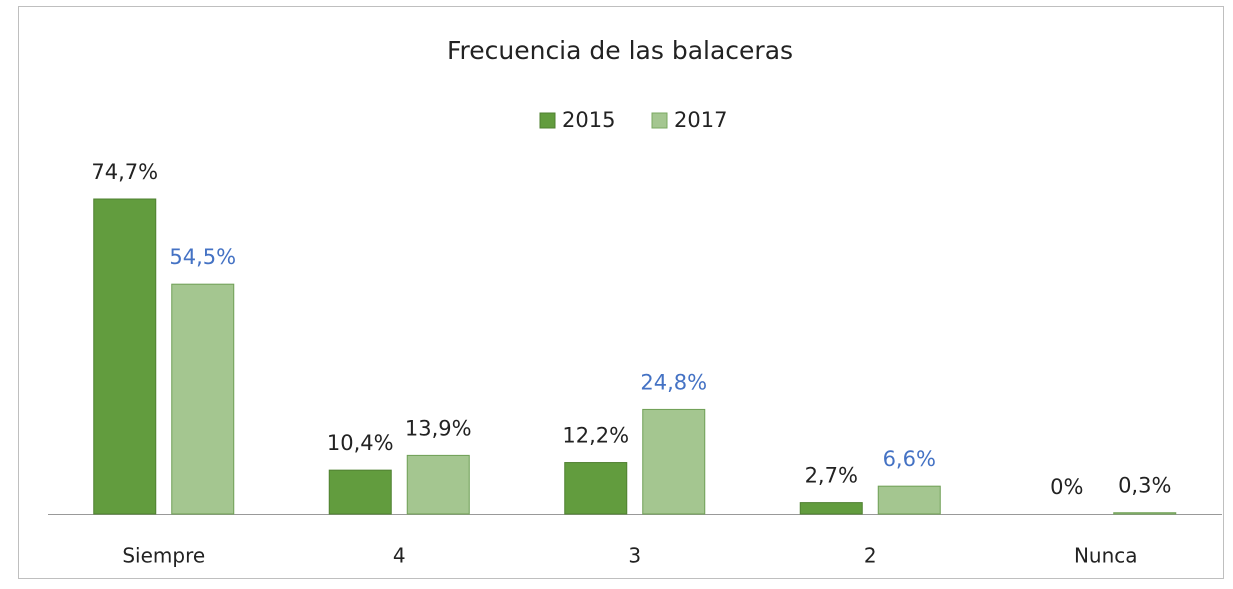  What do you see at coordinates (870, 556) in the screenshot?
I see `x-tick-label: 2` at bounding box center [870, 556].